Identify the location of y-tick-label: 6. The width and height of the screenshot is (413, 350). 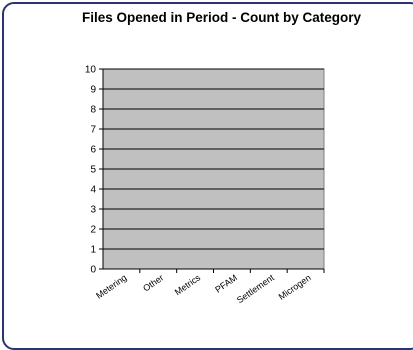
(93, 150).